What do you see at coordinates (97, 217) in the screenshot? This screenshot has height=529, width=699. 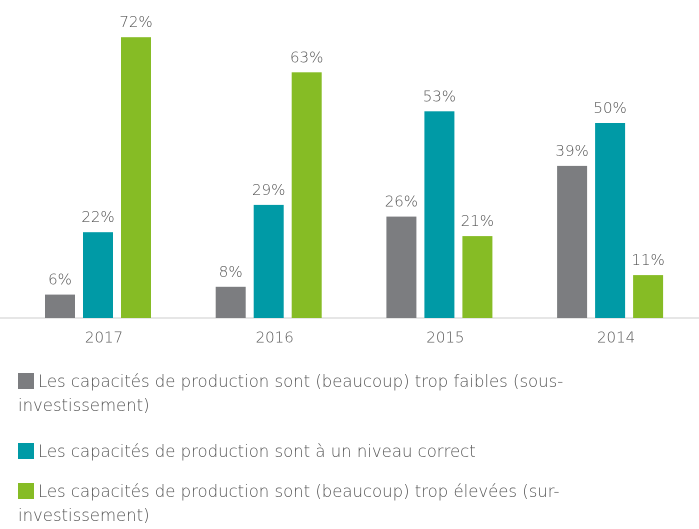 I see `value-label: 22%` at bounding box center [97, 217].